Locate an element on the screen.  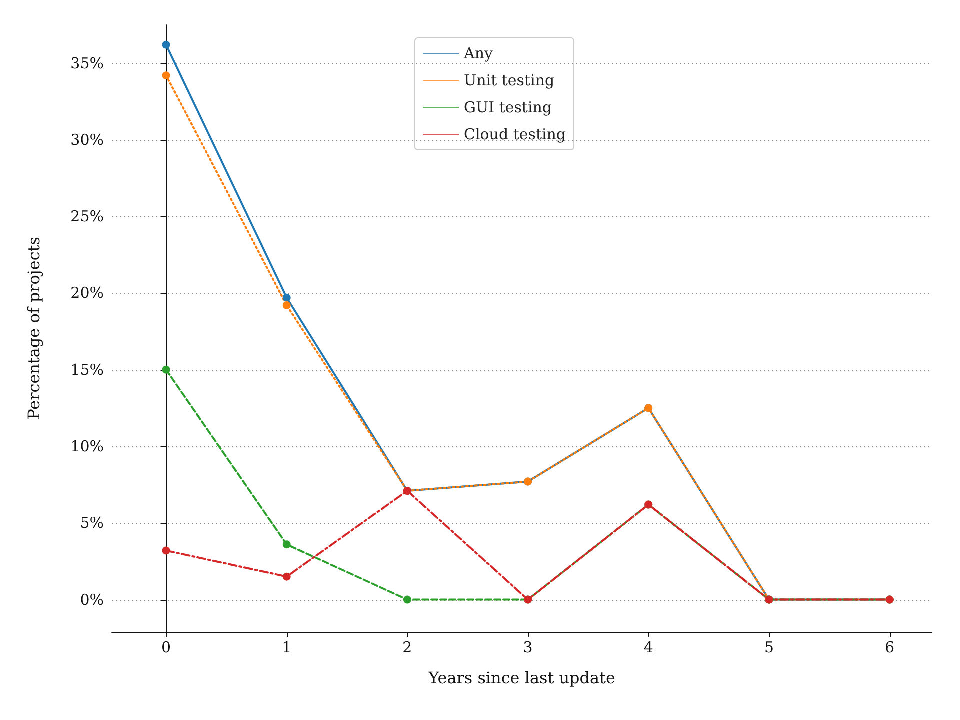
x-tick-label: 2 is located at coordinates (407, 647).